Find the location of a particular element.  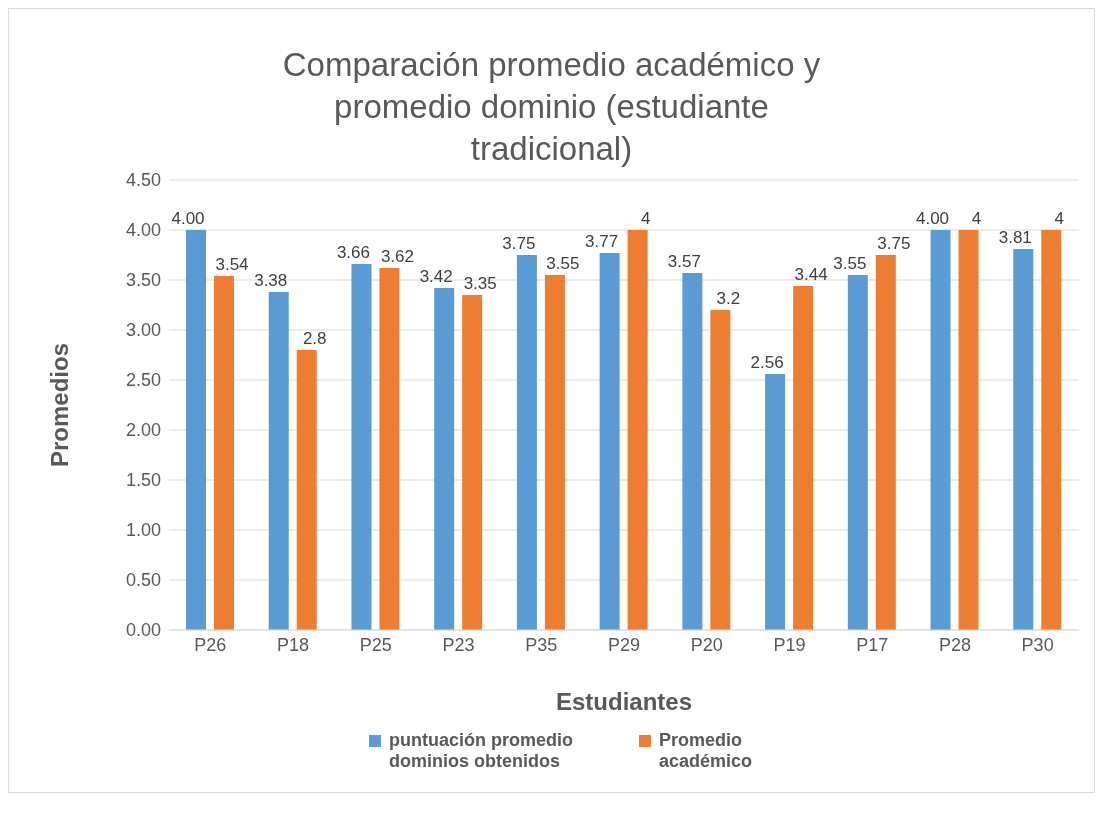

data-label: 3.77 is located at coordinates (602, 241).